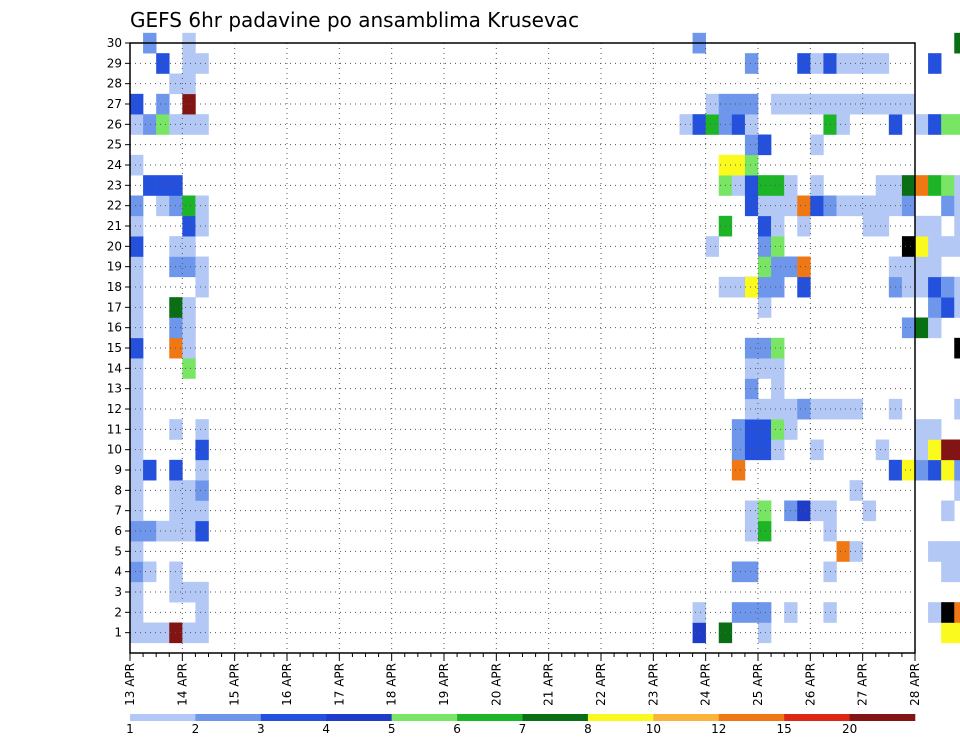 The image size is (960, 742). Describe the element at coordinates (182, 684) in the screenshot. I see `x-tick-label: 14 APR` at that location.